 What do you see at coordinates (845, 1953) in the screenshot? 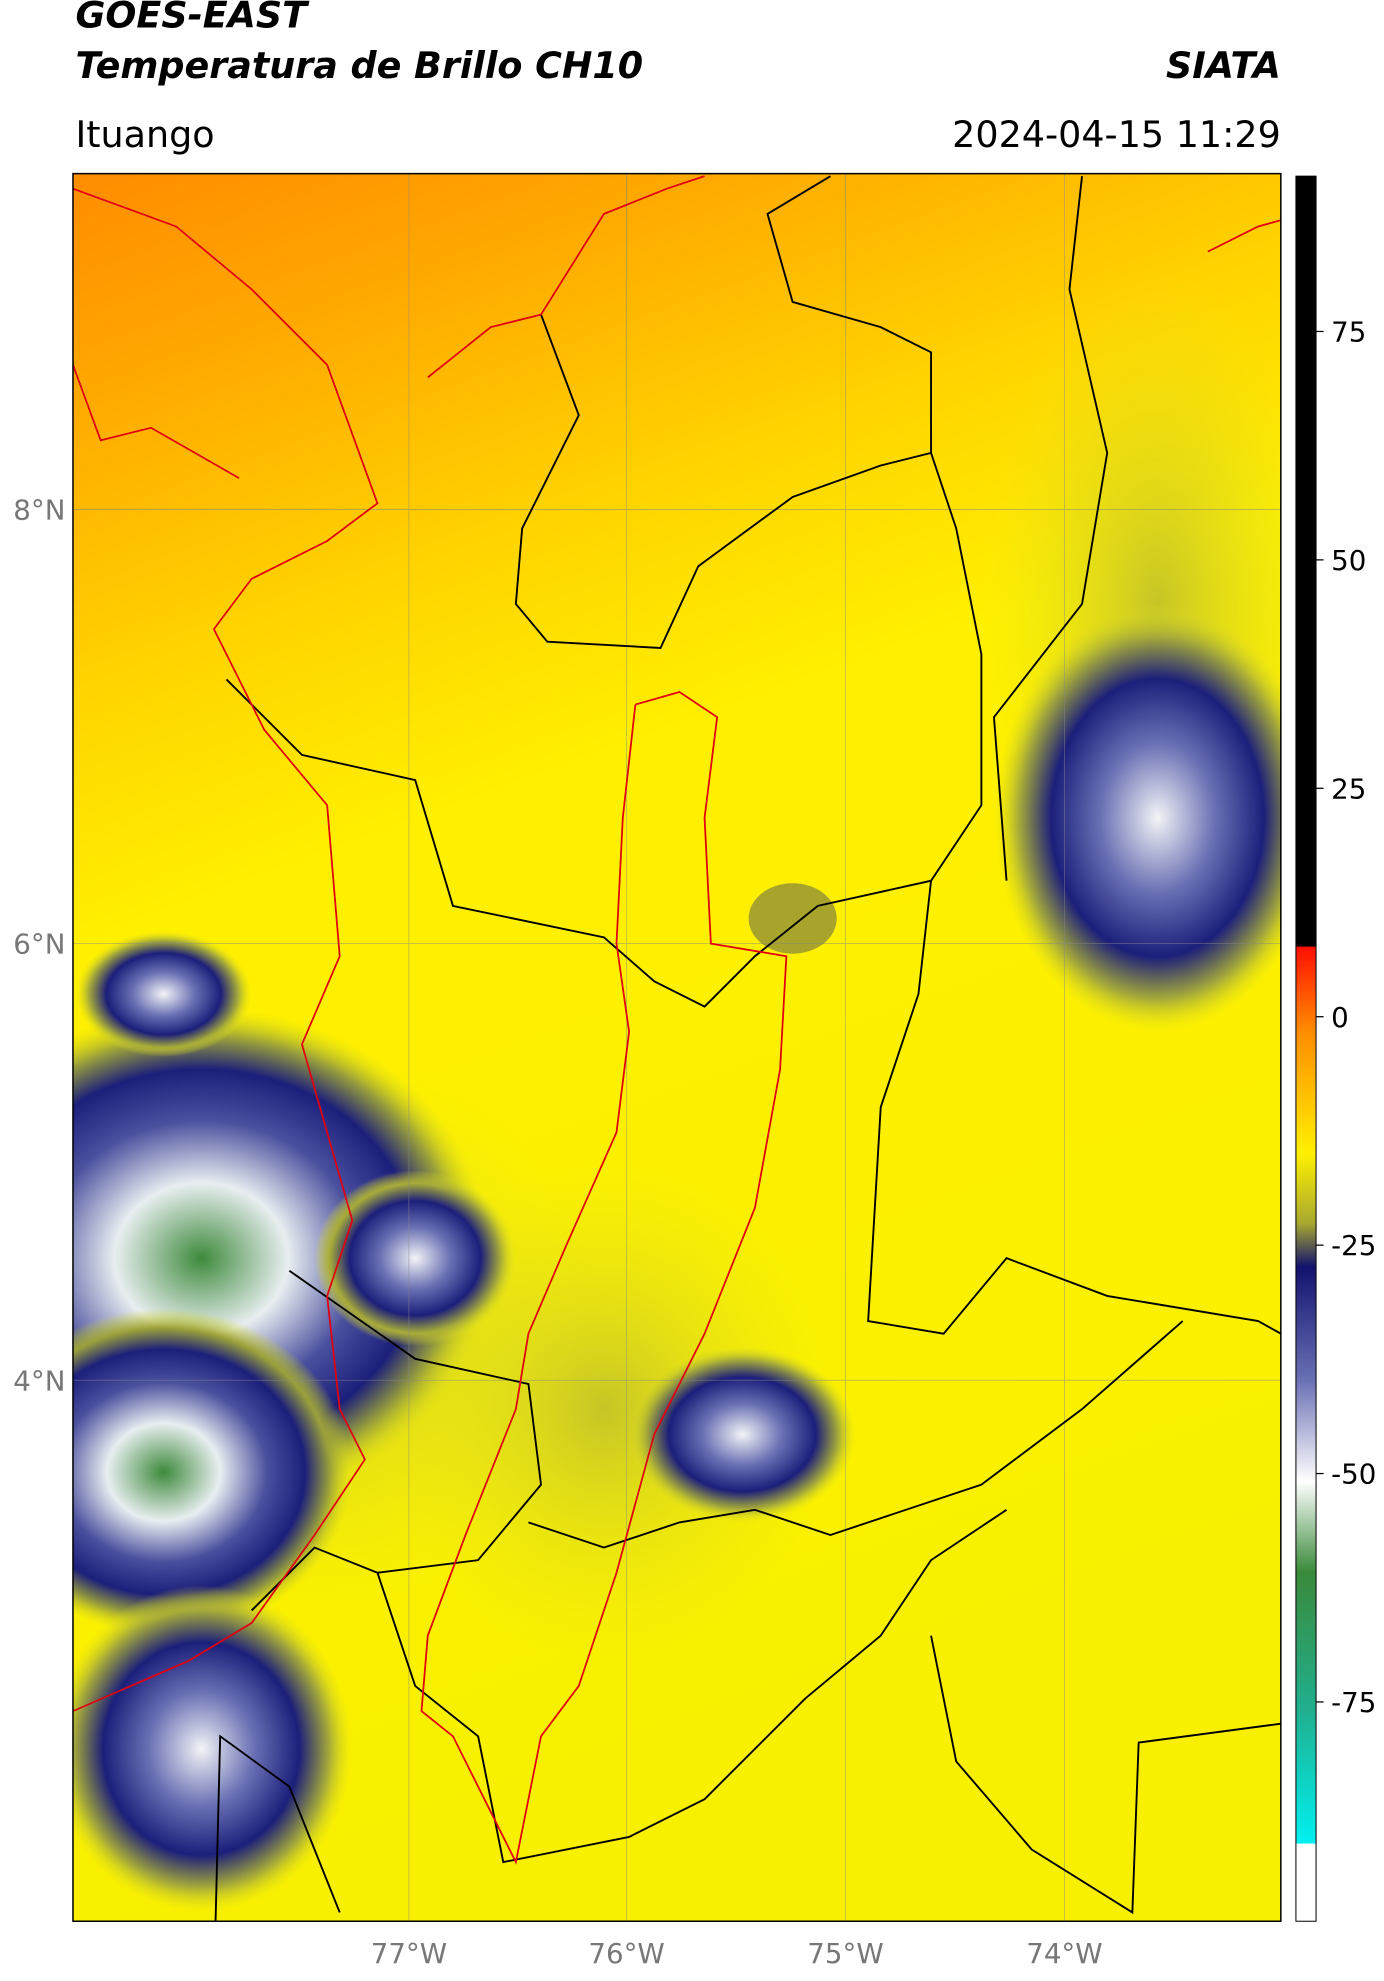
I see `lon-label: 75°W` at bounding box center [845, 1953].